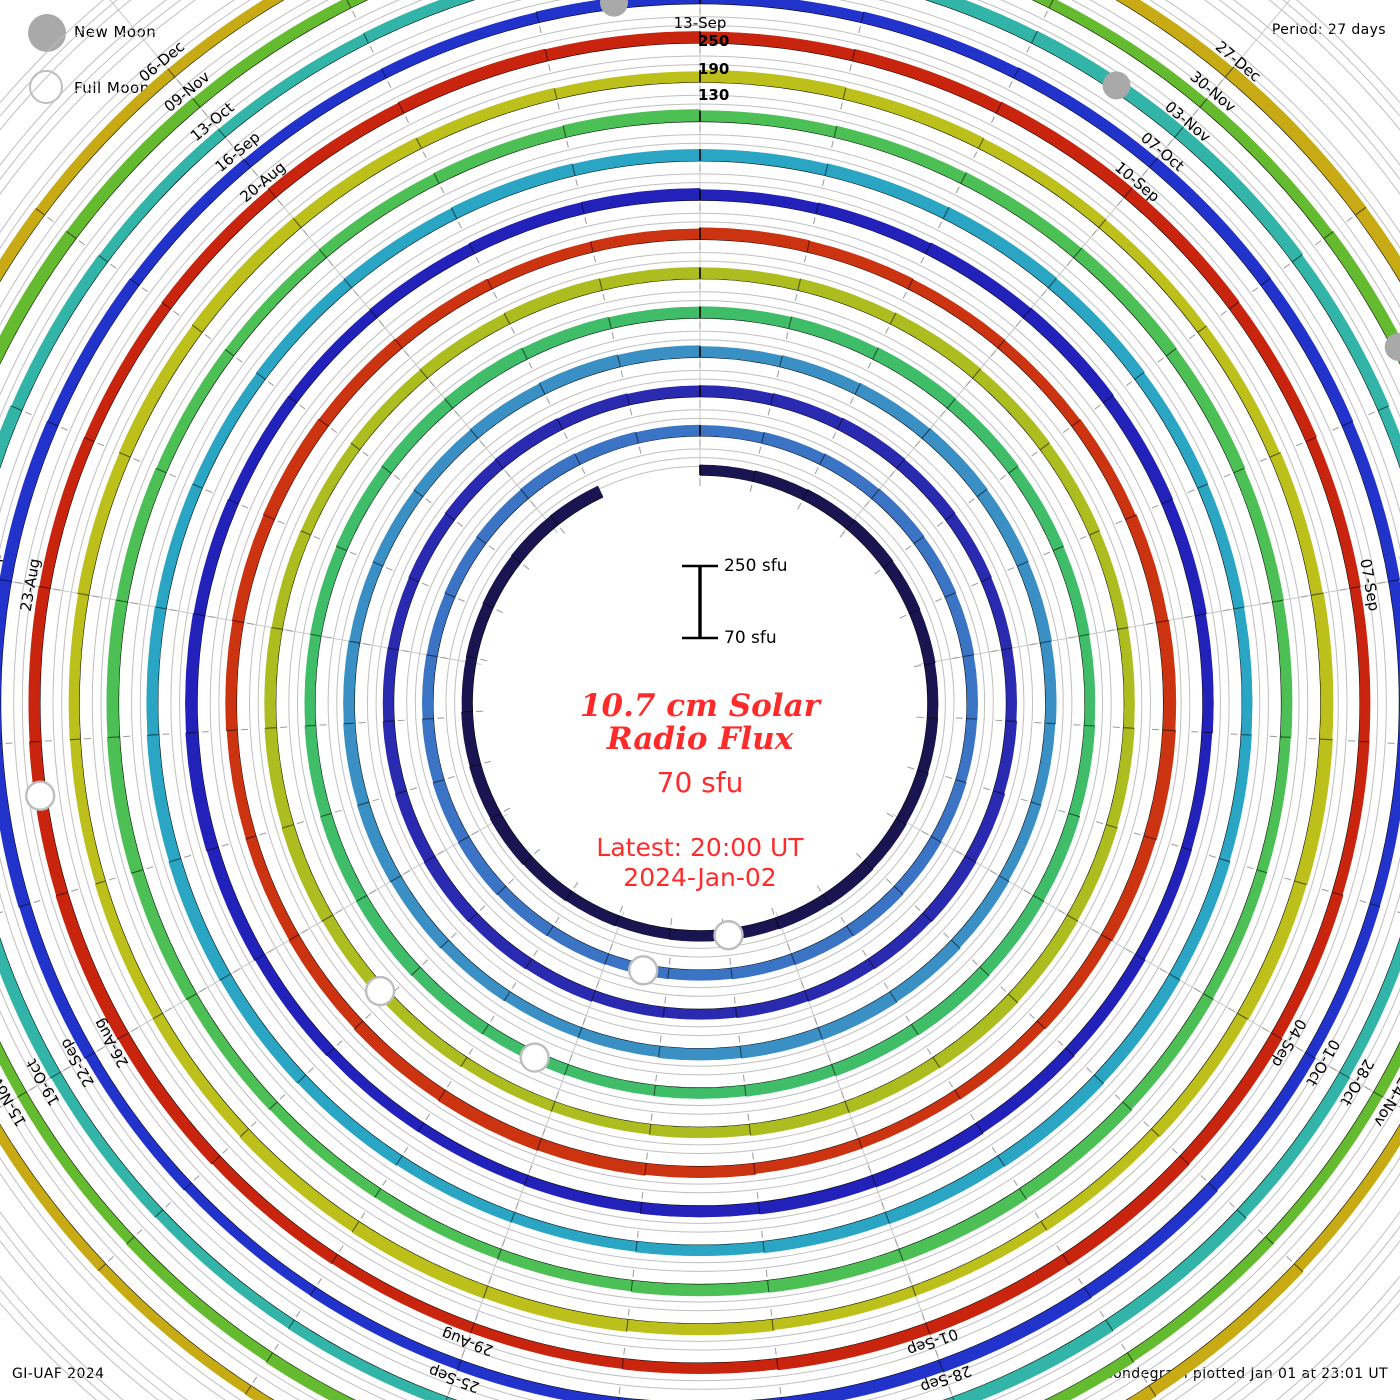  Describe the element at coordinates (756, 566) in the screenshot. I see `scale-bar-top-label: 250 sfu` at that location.